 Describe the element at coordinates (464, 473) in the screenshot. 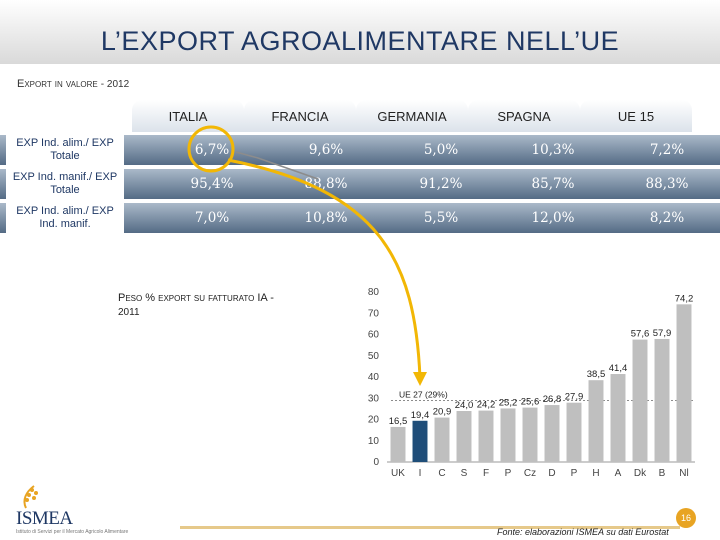

I see `x-tick-label: S` at that location.